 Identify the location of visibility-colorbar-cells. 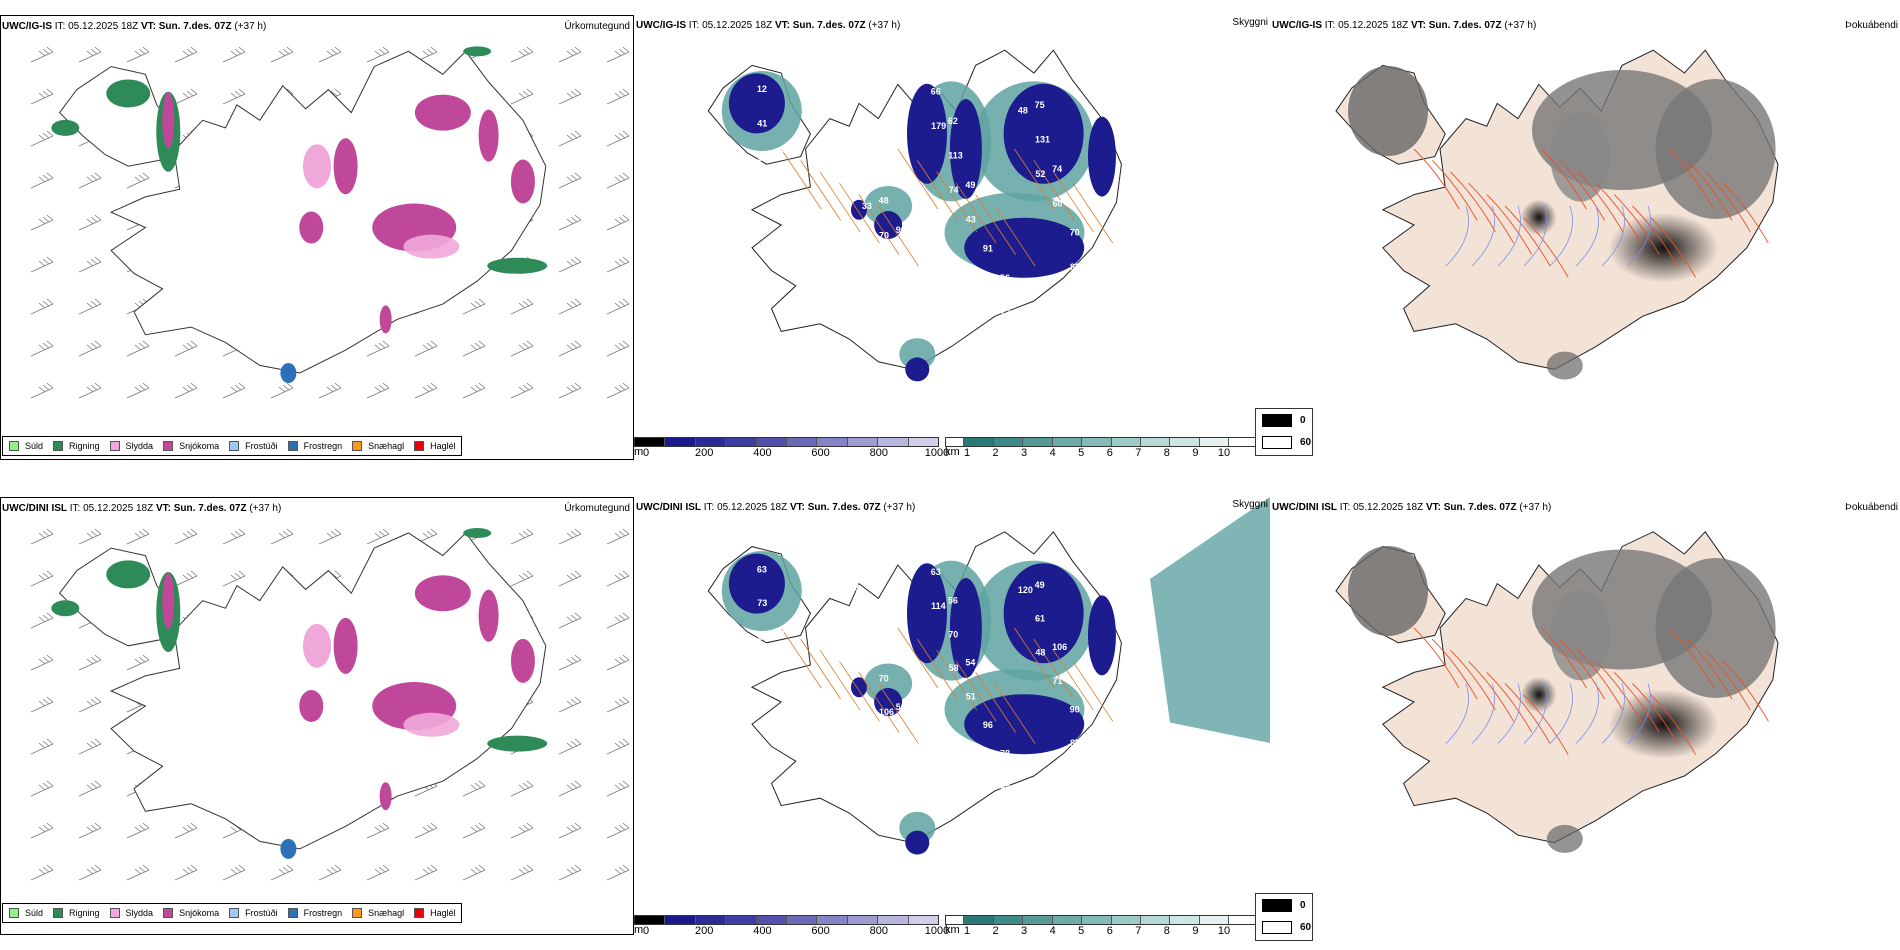
(1102, 442).